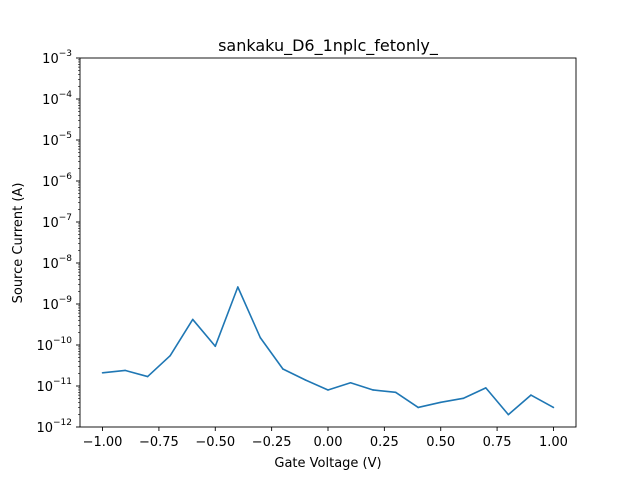 Image resolution: width=640 pixels, height=480 pixels. What do you see at coordinates (384, 442) in the screenshot?
I see `x-tick-label: 0.25` at bounding box center [384, 442].